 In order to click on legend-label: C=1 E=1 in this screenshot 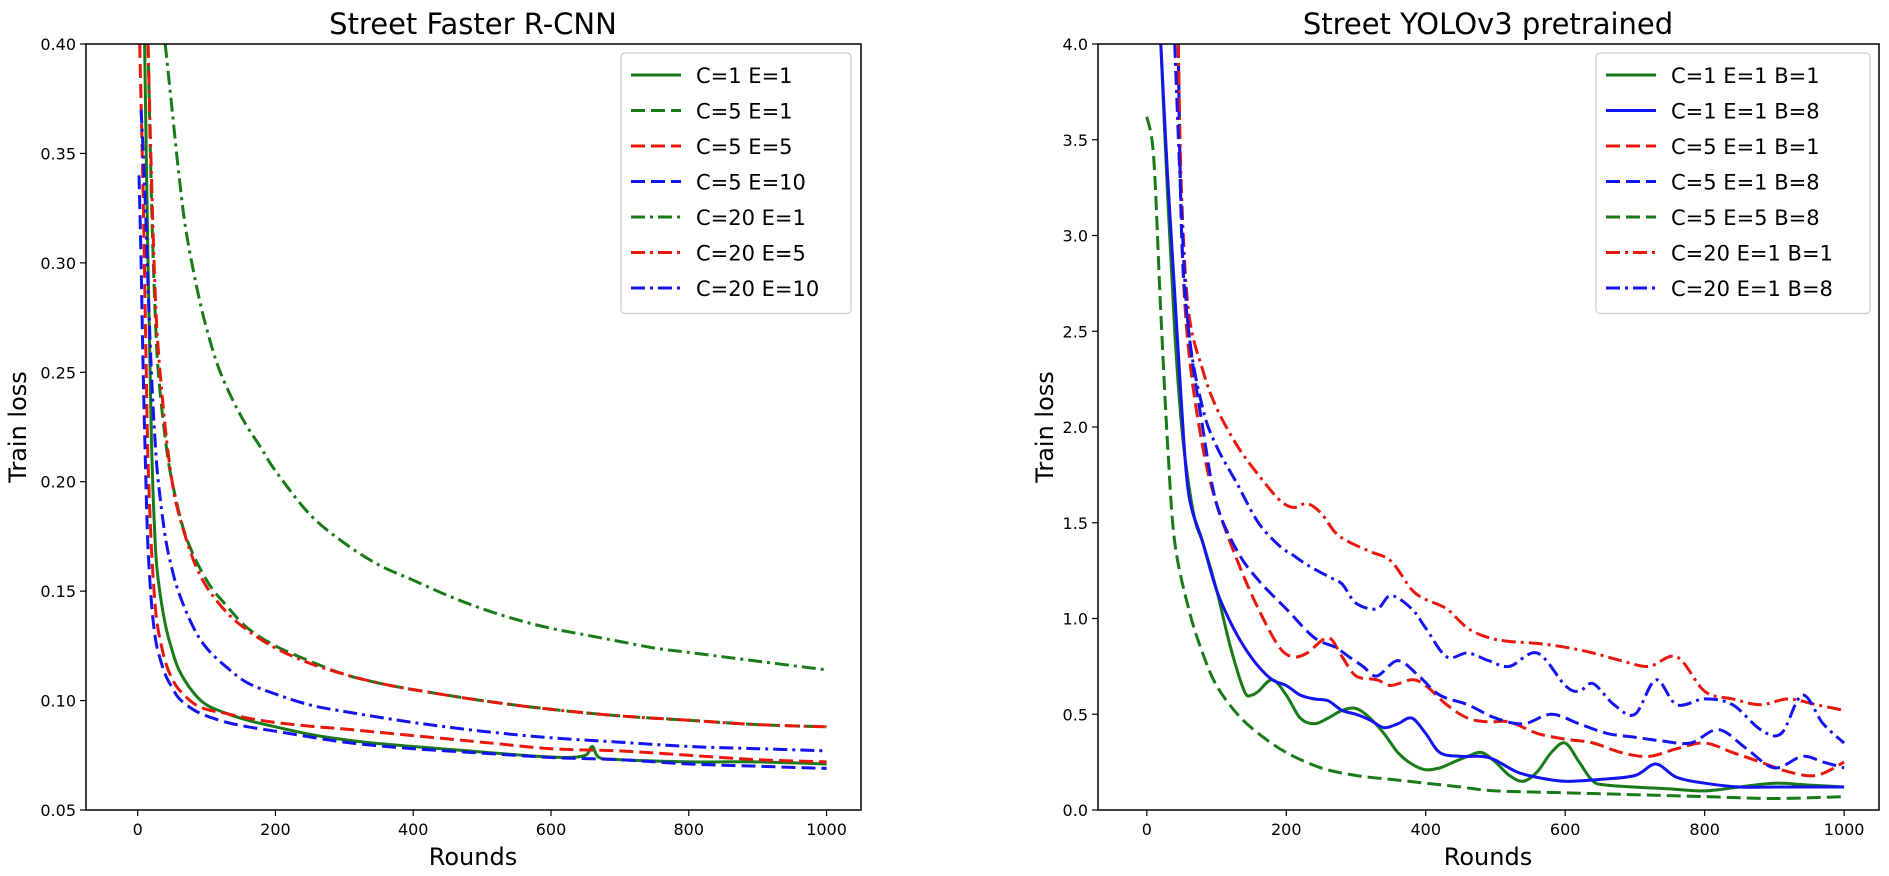, I will do `click(744, 76)`.